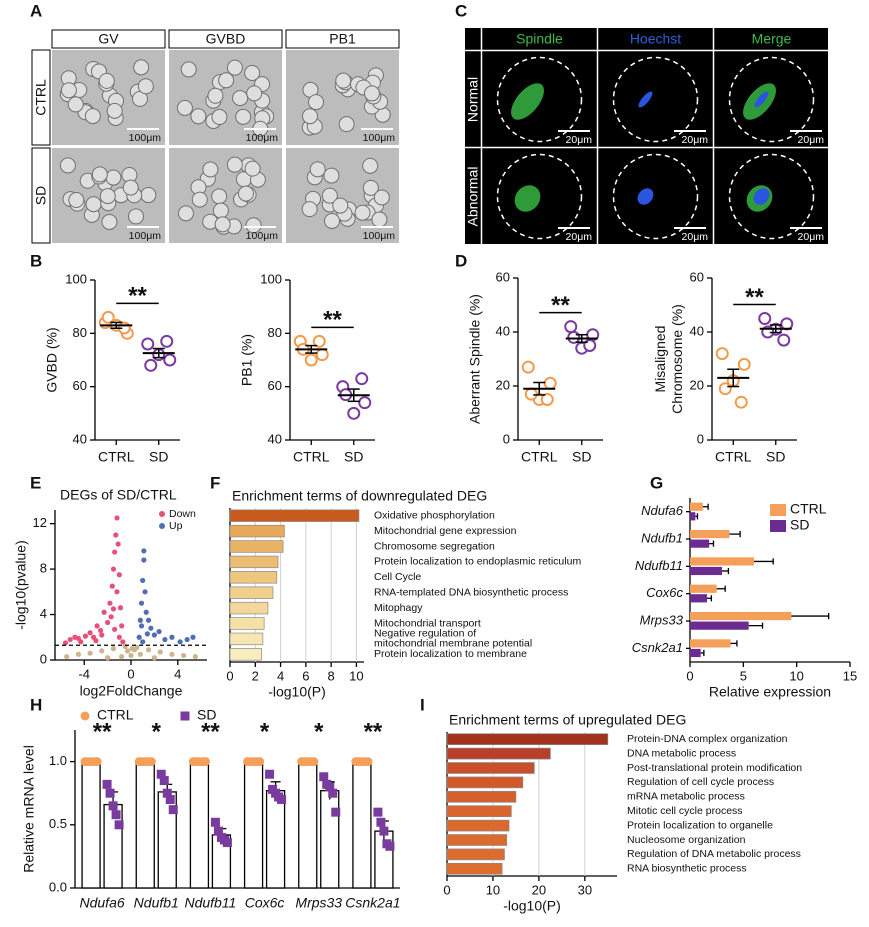  Describe the element at coordinates (493, 889) in the screenshot. I see `x-tick-label: 10` at that location.